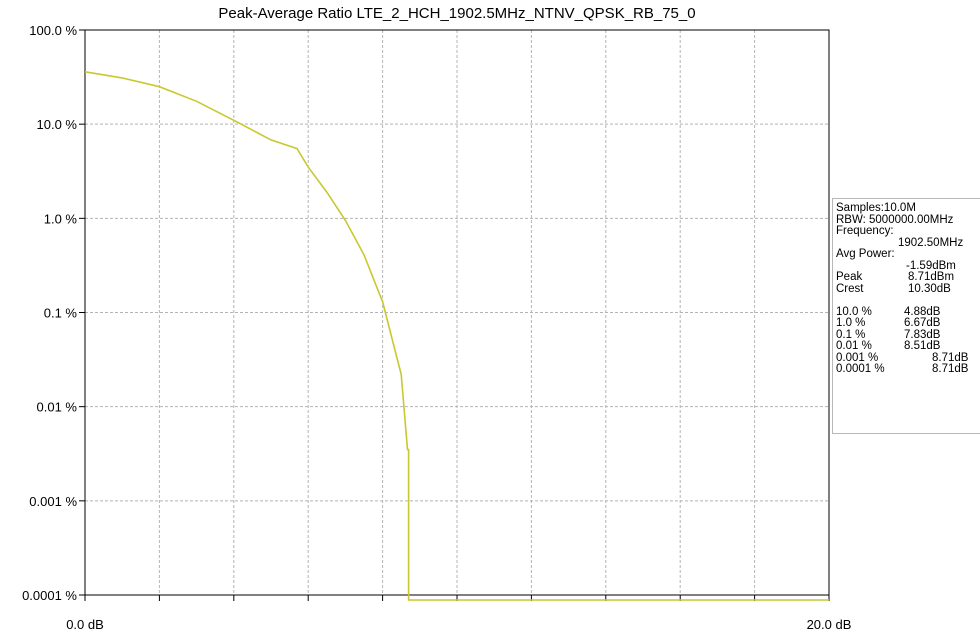 This screenshot has height=636, width=980. Describe the element at coordinates (860, 369) in the screenshot. I see `ccdf-prob: 0.0001 %` at that location.